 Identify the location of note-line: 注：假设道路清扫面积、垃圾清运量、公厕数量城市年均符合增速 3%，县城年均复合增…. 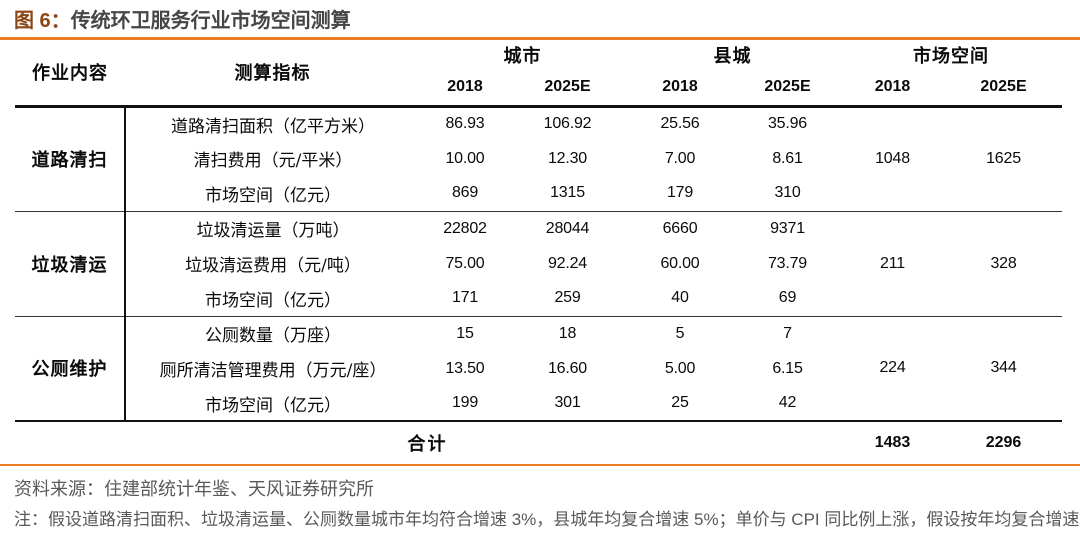
(547, 519).